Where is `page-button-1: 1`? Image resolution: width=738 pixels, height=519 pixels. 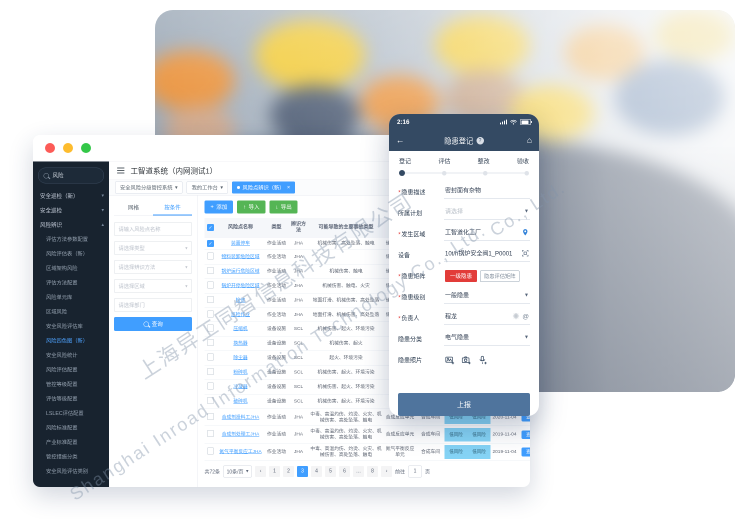
page-button-1: 1 is located at coordinates (275, 471).